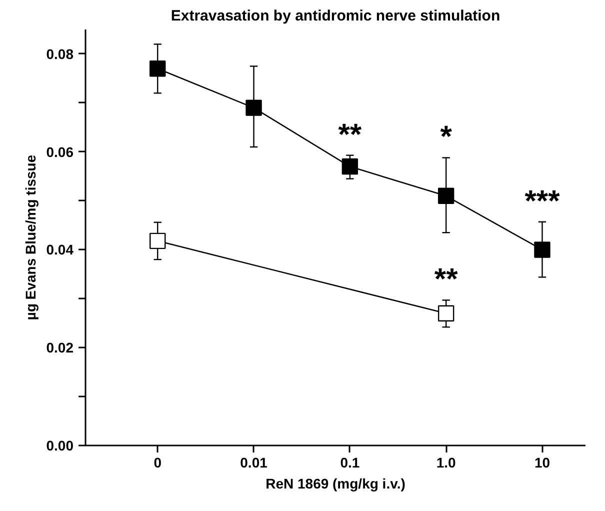  I want to click on annotation: ***, so click(542, 201).